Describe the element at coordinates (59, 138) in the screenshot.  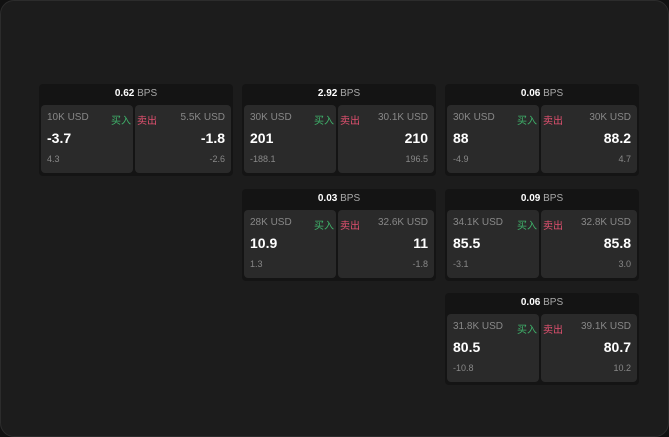
I see `bid-price: -3.7` at that location.